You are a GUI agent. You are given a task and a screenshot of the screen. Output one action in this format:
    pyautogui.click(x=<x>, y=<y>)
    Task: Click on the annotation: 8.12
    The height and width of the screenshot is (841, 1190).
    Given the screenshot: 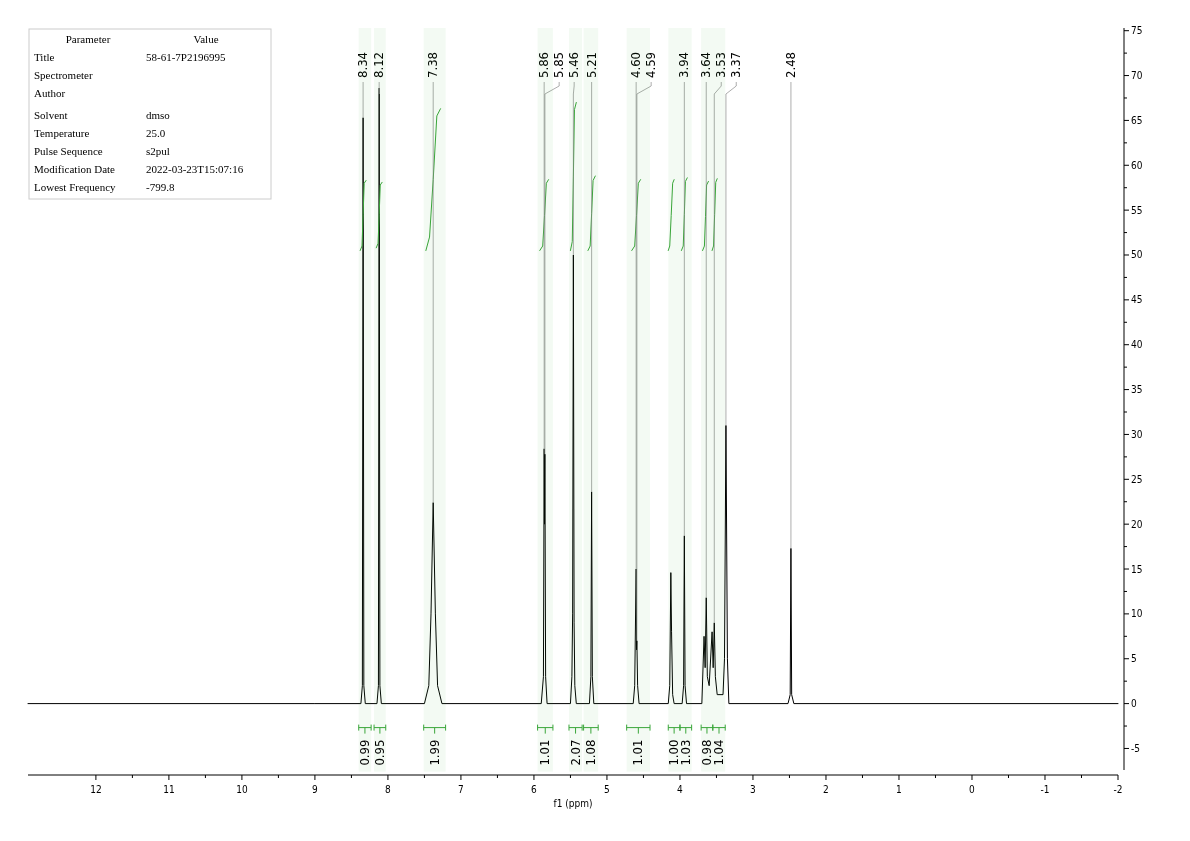 What is the action you would take?
    pyautogui.click(x=379, y=64)
    